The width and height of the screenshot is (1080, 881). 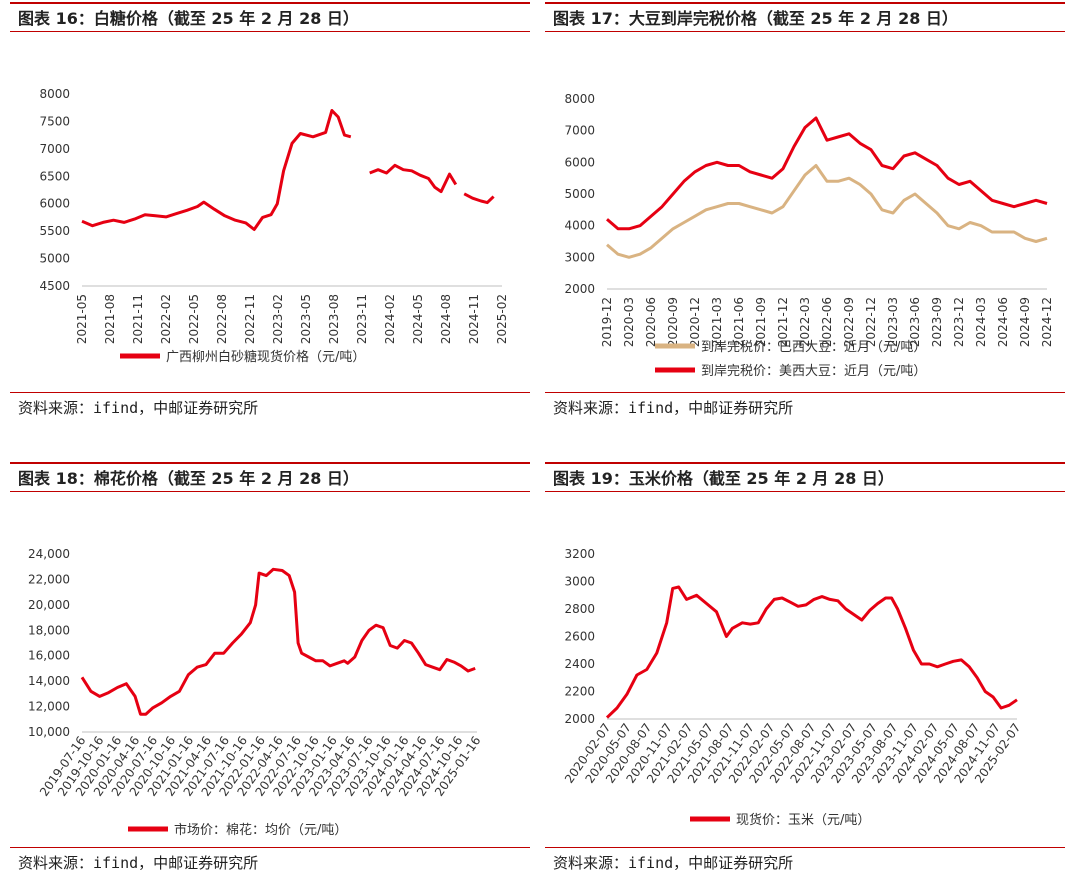 I want to click on chart-title: 图表 17：大豆到岸完税价格（截至 25 年 2 月 28 日）, so click(x=805, y=17).